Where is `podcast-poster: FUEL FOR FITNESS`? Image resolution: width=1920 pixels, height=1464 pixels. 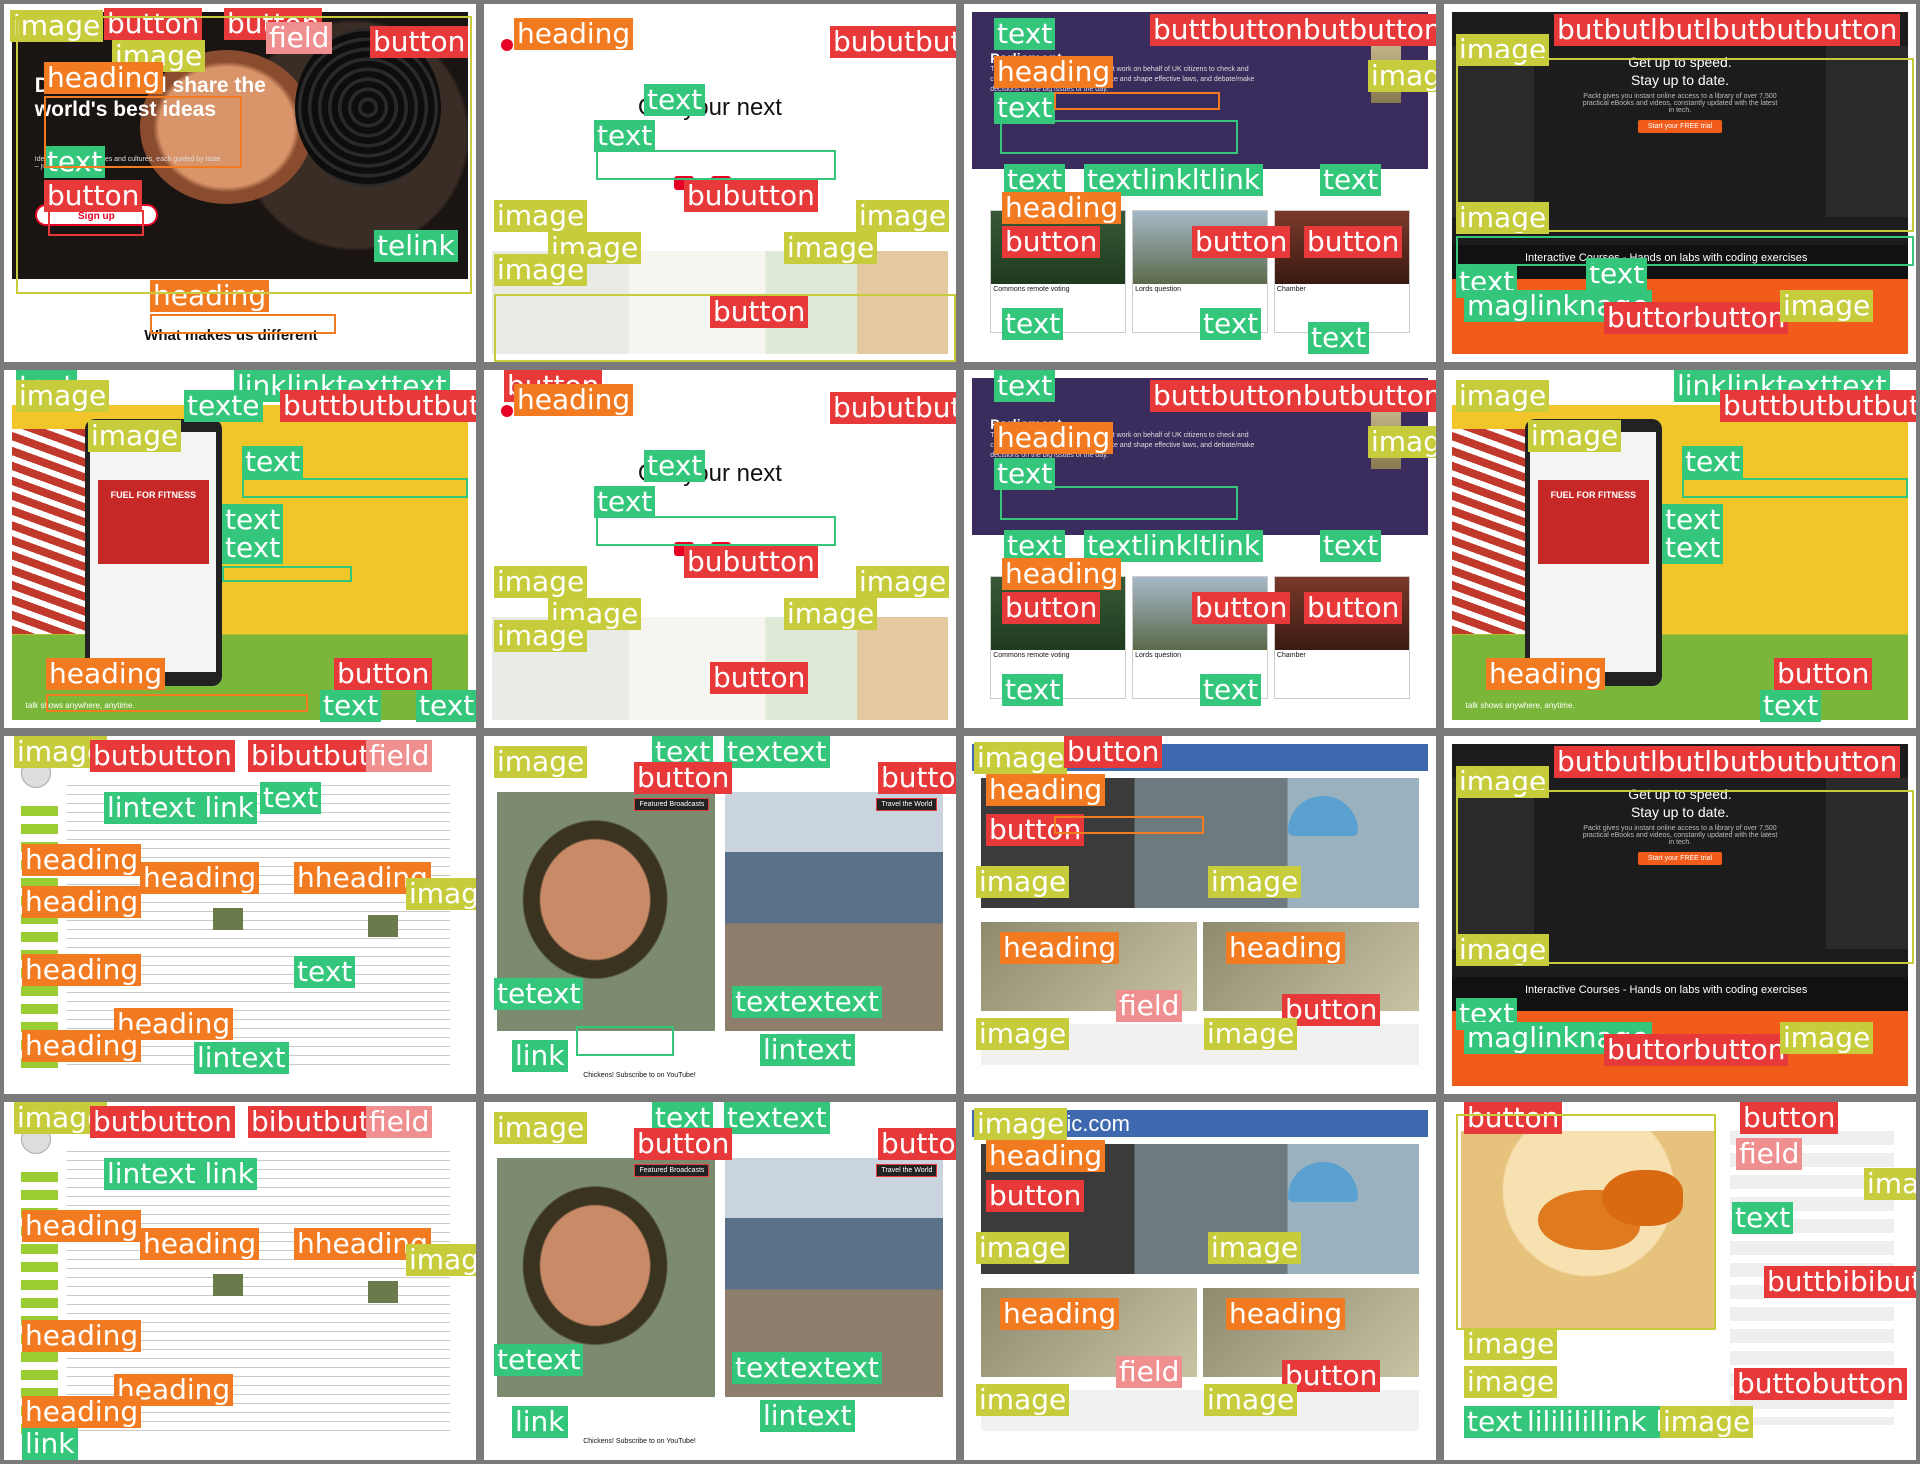
podcast-poster: FUEL FOR FITNESS is located at coordinates (1593, 522).